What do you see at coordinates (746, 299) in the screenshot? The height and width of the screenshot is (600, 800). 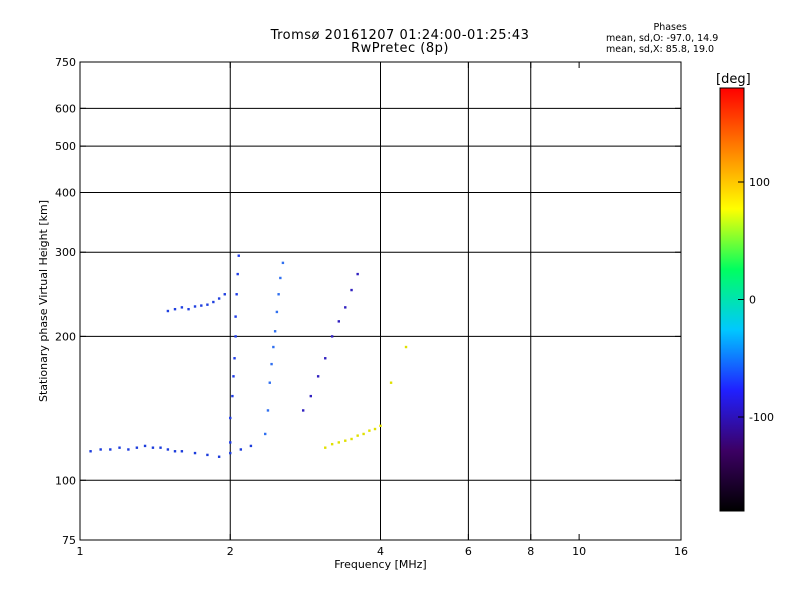 I see `phase-colorbar: 100 0 -100` at bounding box center [746, 299].